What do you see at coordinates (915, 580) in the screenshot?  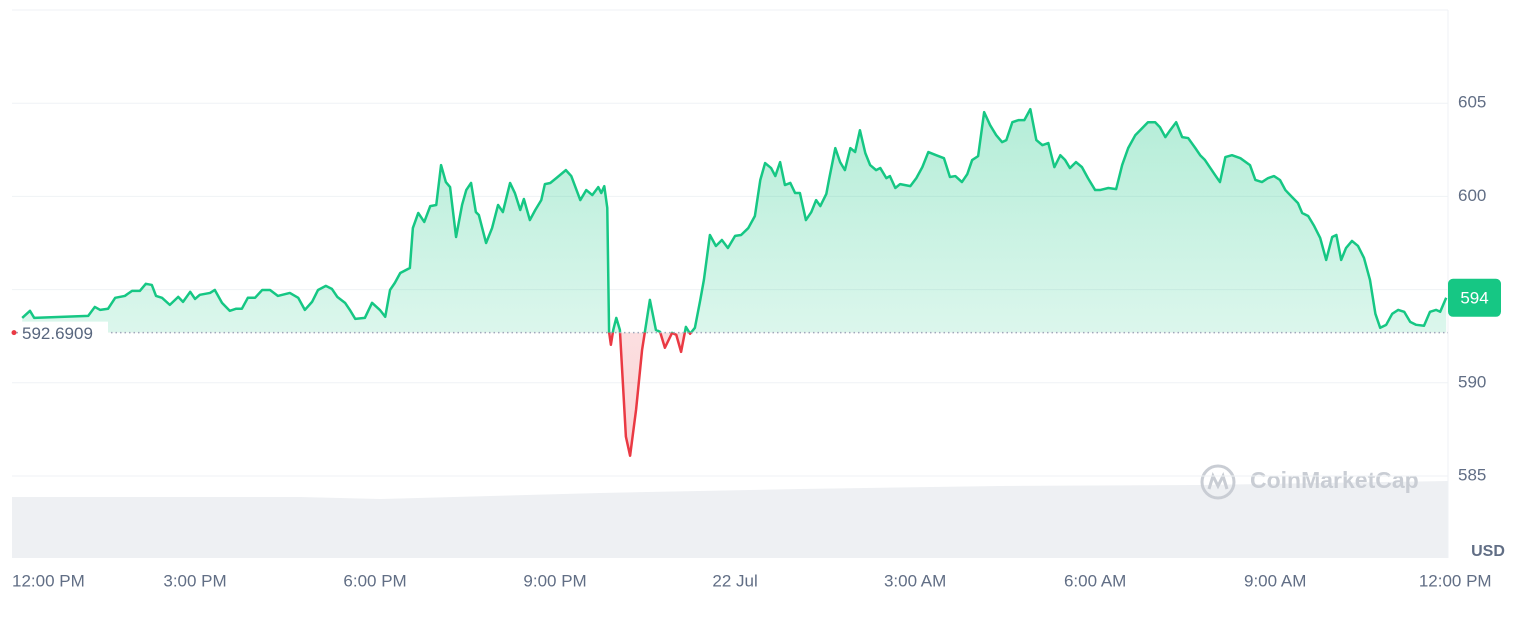 I see `x-tick-label: 3:00 AM` at bounding box center [915, 580].